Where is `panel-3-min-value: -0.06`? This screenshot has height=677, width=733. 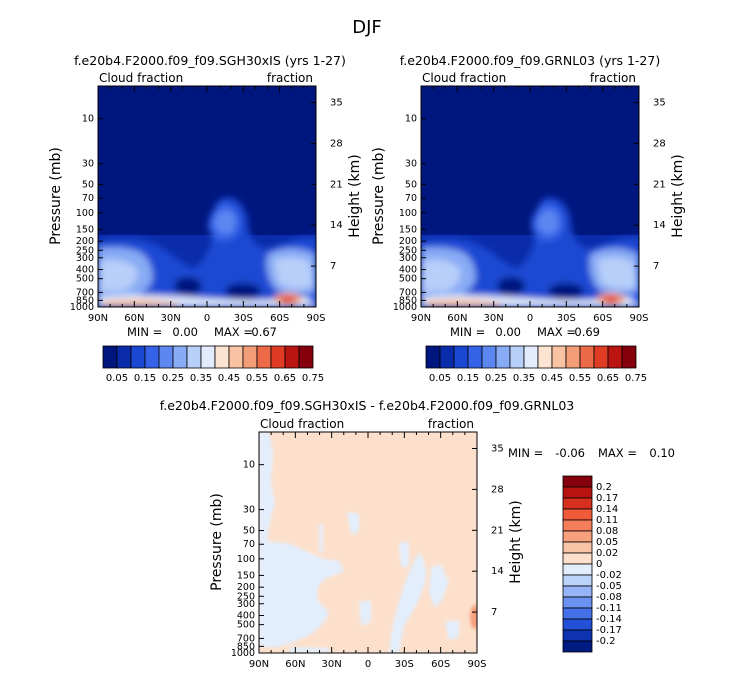 panel-3-min-value: -0.06 is located at coordinates (570, 453).